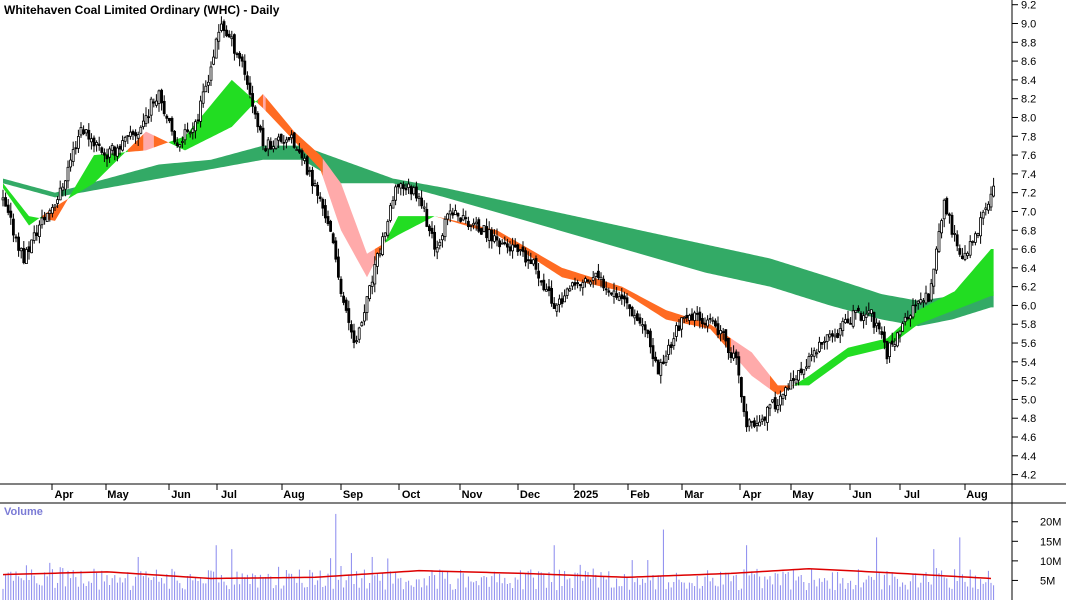 The image size is (1066, 600). Describe the element at coordinates (1028, 137) in the screenshot. I see `price-tick-label: 7.8` at that location.